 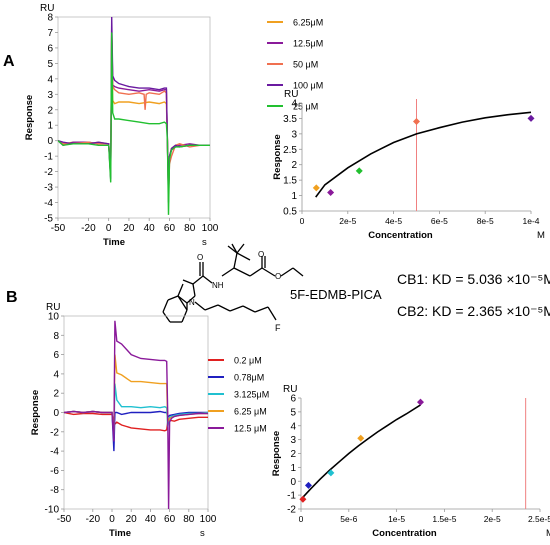 I want to click on kd-cb1: CB1: KD = 5.036 ×10⁻⁵M, so click(x=473, y=279).